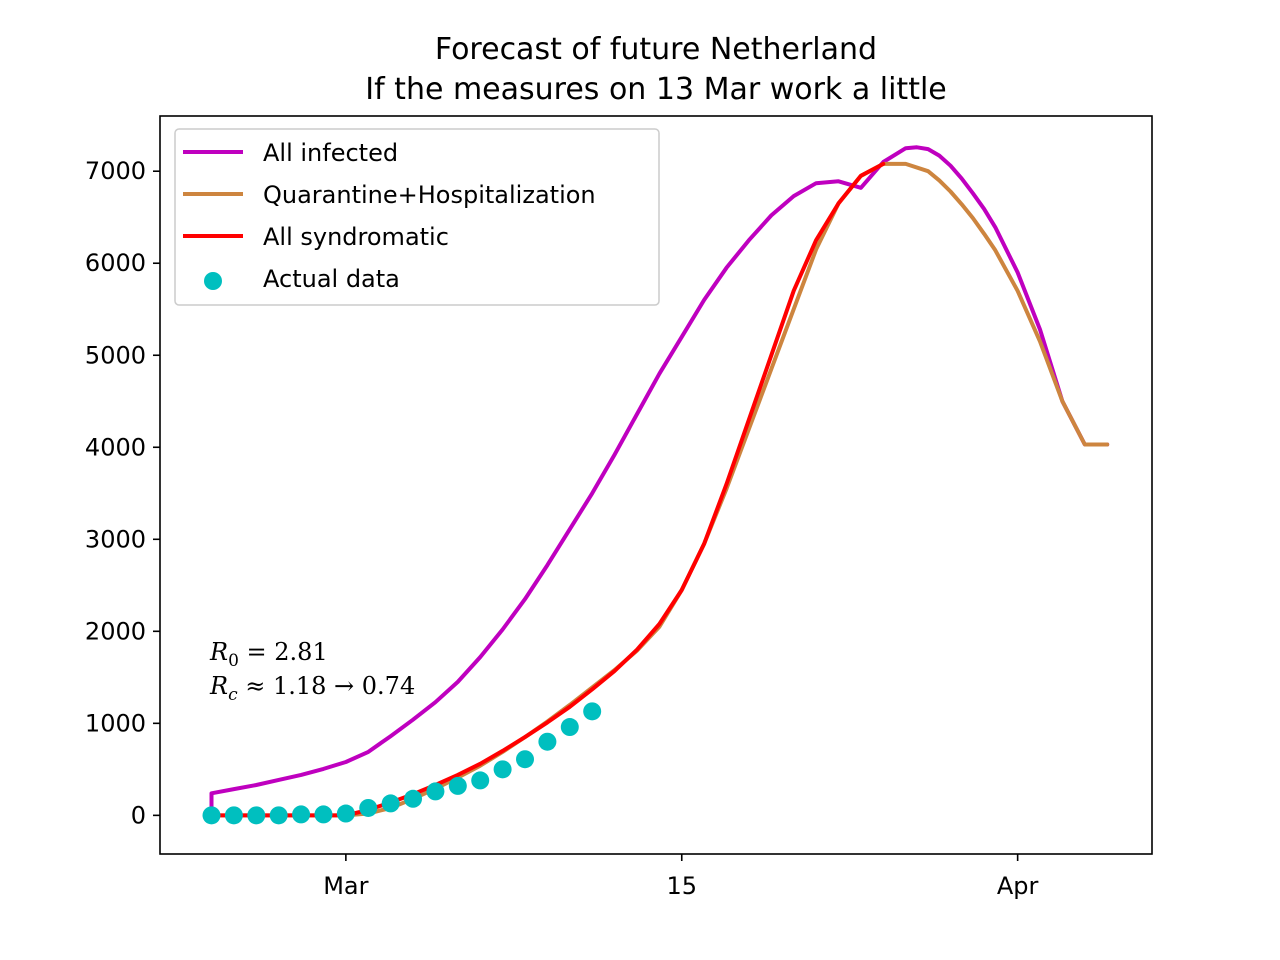  What do you see at coordinates (330, 153) in the screenshot?
I see `legend-label-all-infected: All infected` at bounding box center [330, 153].